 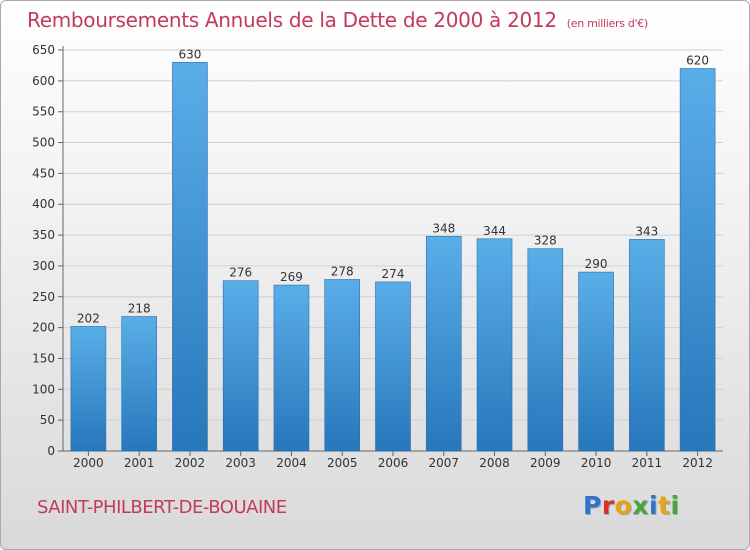 What do you see at coordinates (647, 463) in the screenshot?
I see `x-tick-label: 2011` at bounding box center [647, 463].